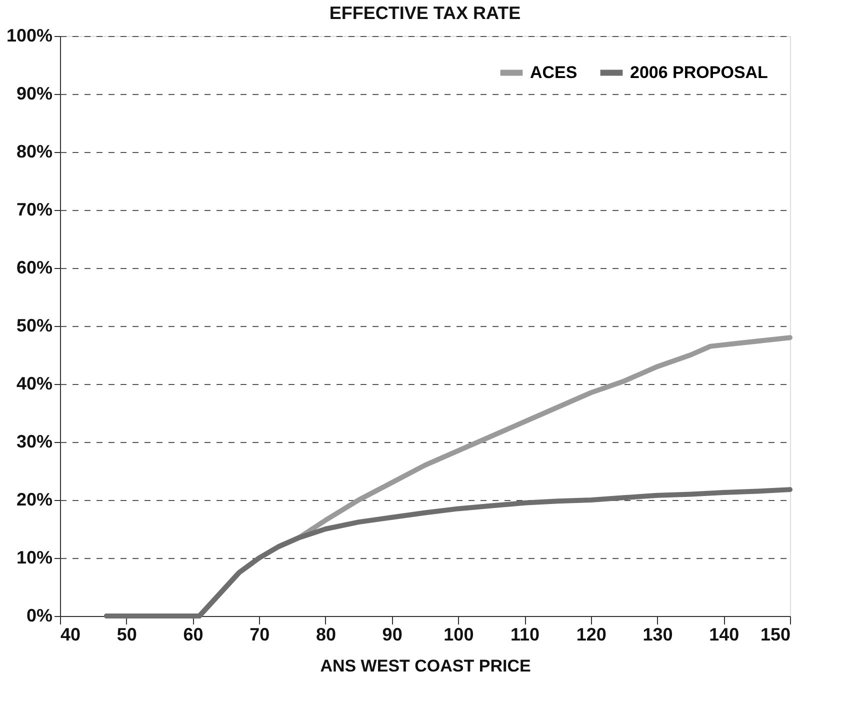  Describe the element at coordinates (34, 268) in the screenshot. I see `y-tick-label: 60%` at that location.